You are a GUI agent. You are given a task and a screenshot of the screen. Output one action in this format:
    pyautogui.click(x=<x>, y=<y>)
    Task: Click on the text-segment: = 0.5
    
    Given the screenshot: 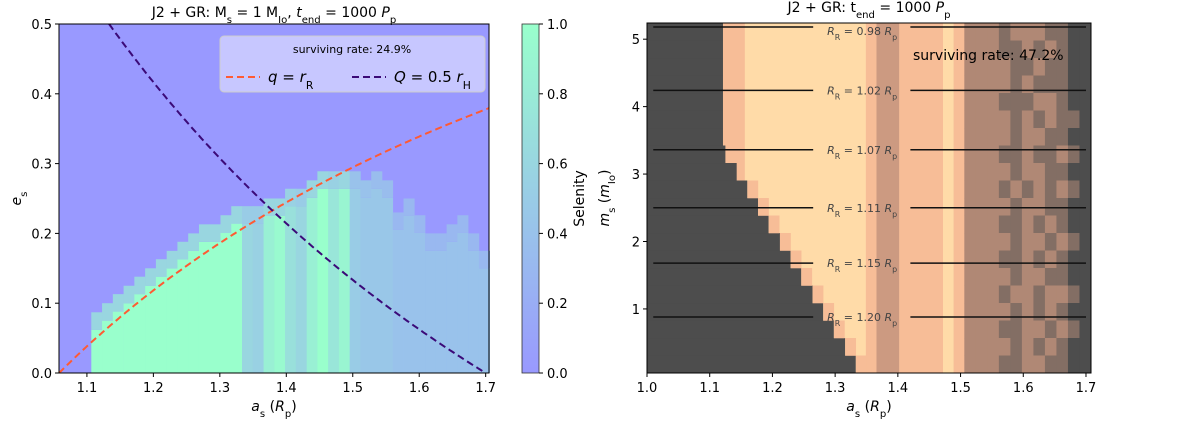 What is the action you would take?
    pyautogui.click(x=431, y=77)
    